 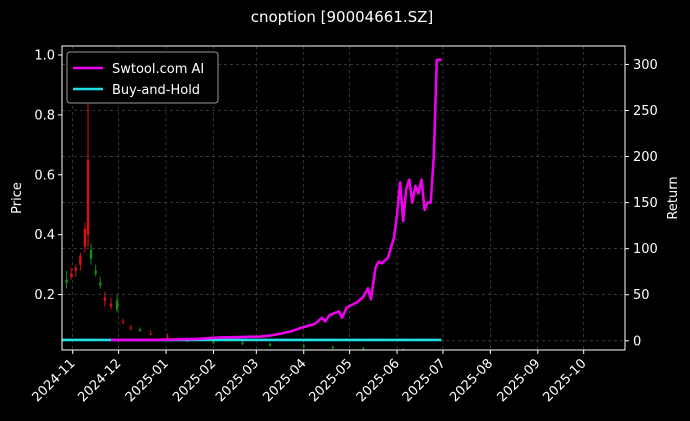 What do you see at coordinates (44, 295) in the screenshot?
I see `y-left-tick-label: 0.2` at bounding box center [44, 295].